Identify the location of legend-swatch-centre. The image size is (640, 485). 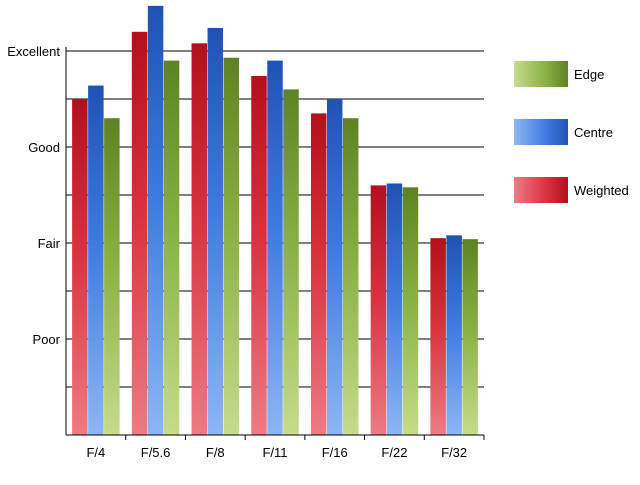
(541, 132).